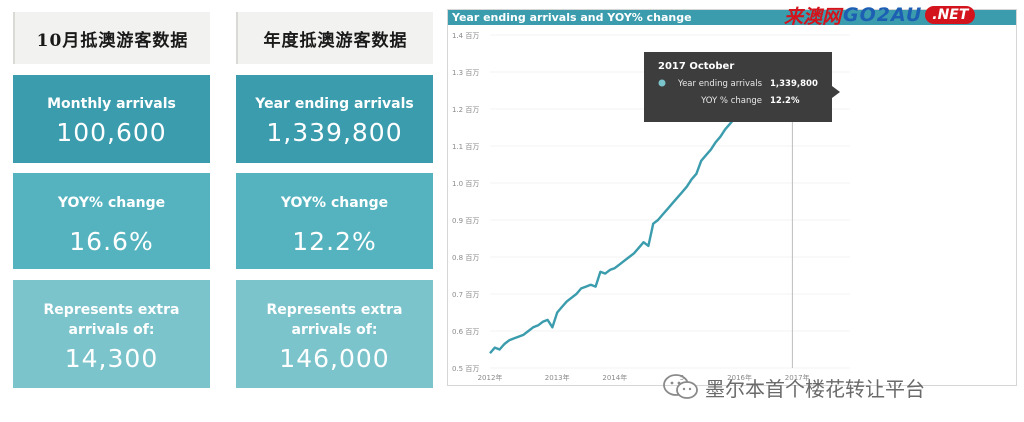 This screenshot has width=1024, height=422. I want to click on tooltip-box, so click(738, 87).